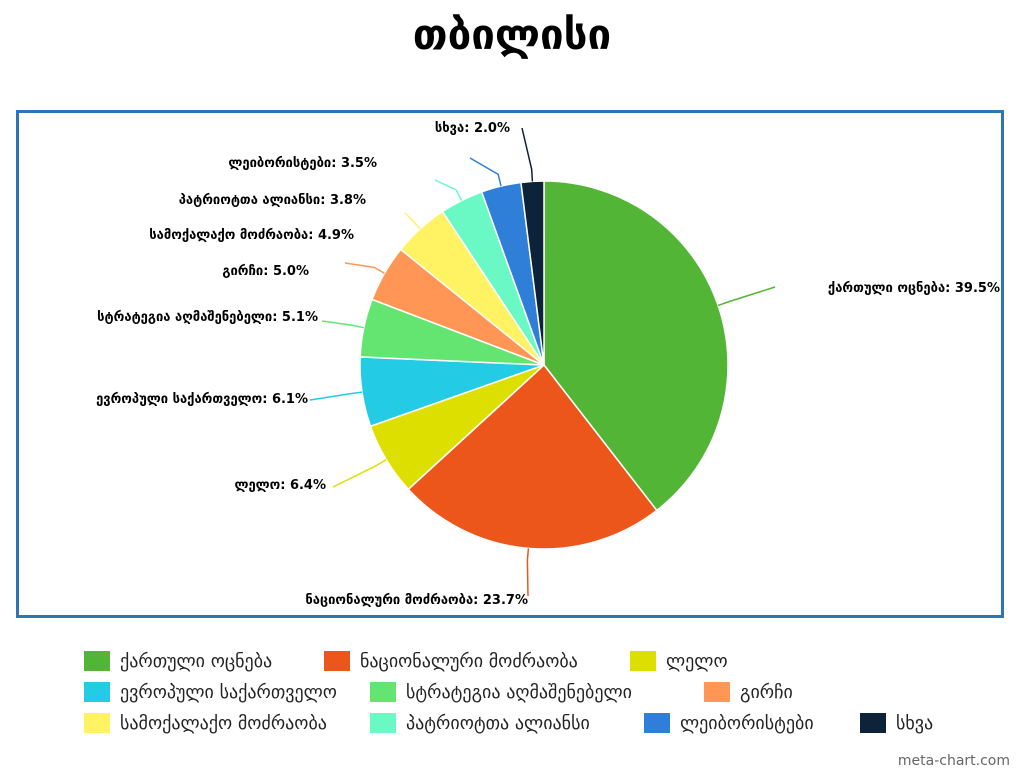  I want to click on legend-item-9: ლეიბორისტები, so click(729, 723).